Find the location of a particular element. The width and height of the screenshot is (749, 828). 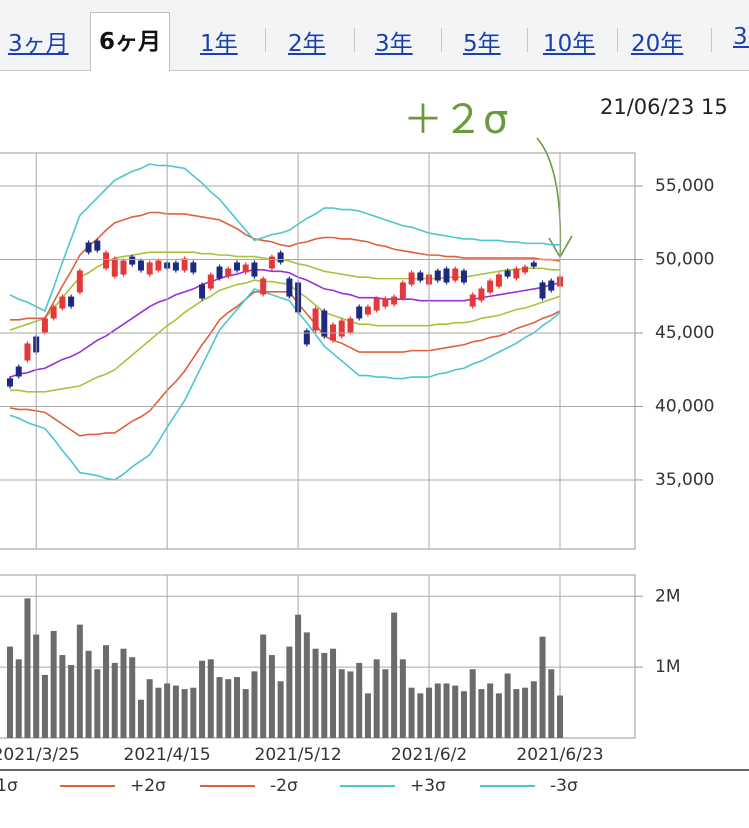

y-tick-label: 45,000 is located at coordinates (684, 333).